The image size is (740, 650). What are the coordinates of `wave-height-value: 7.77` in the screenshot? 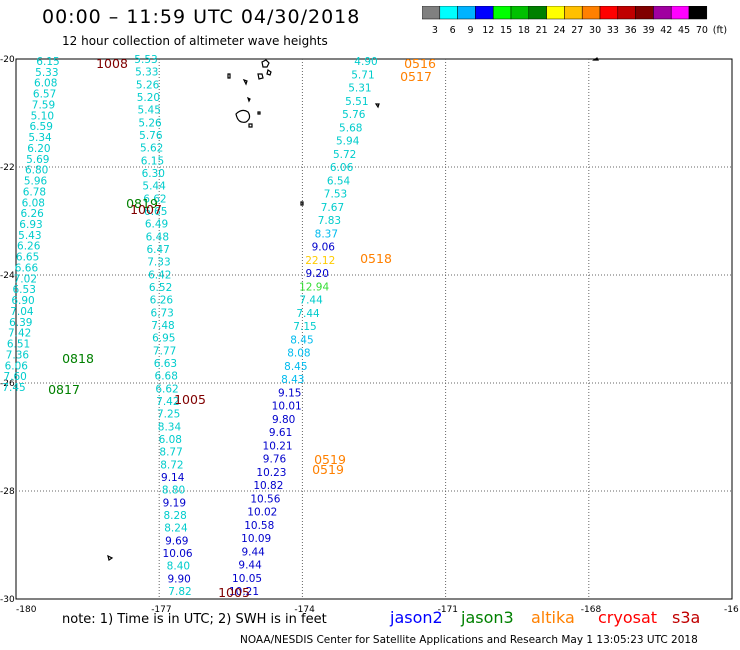 It's located at (164, 351).